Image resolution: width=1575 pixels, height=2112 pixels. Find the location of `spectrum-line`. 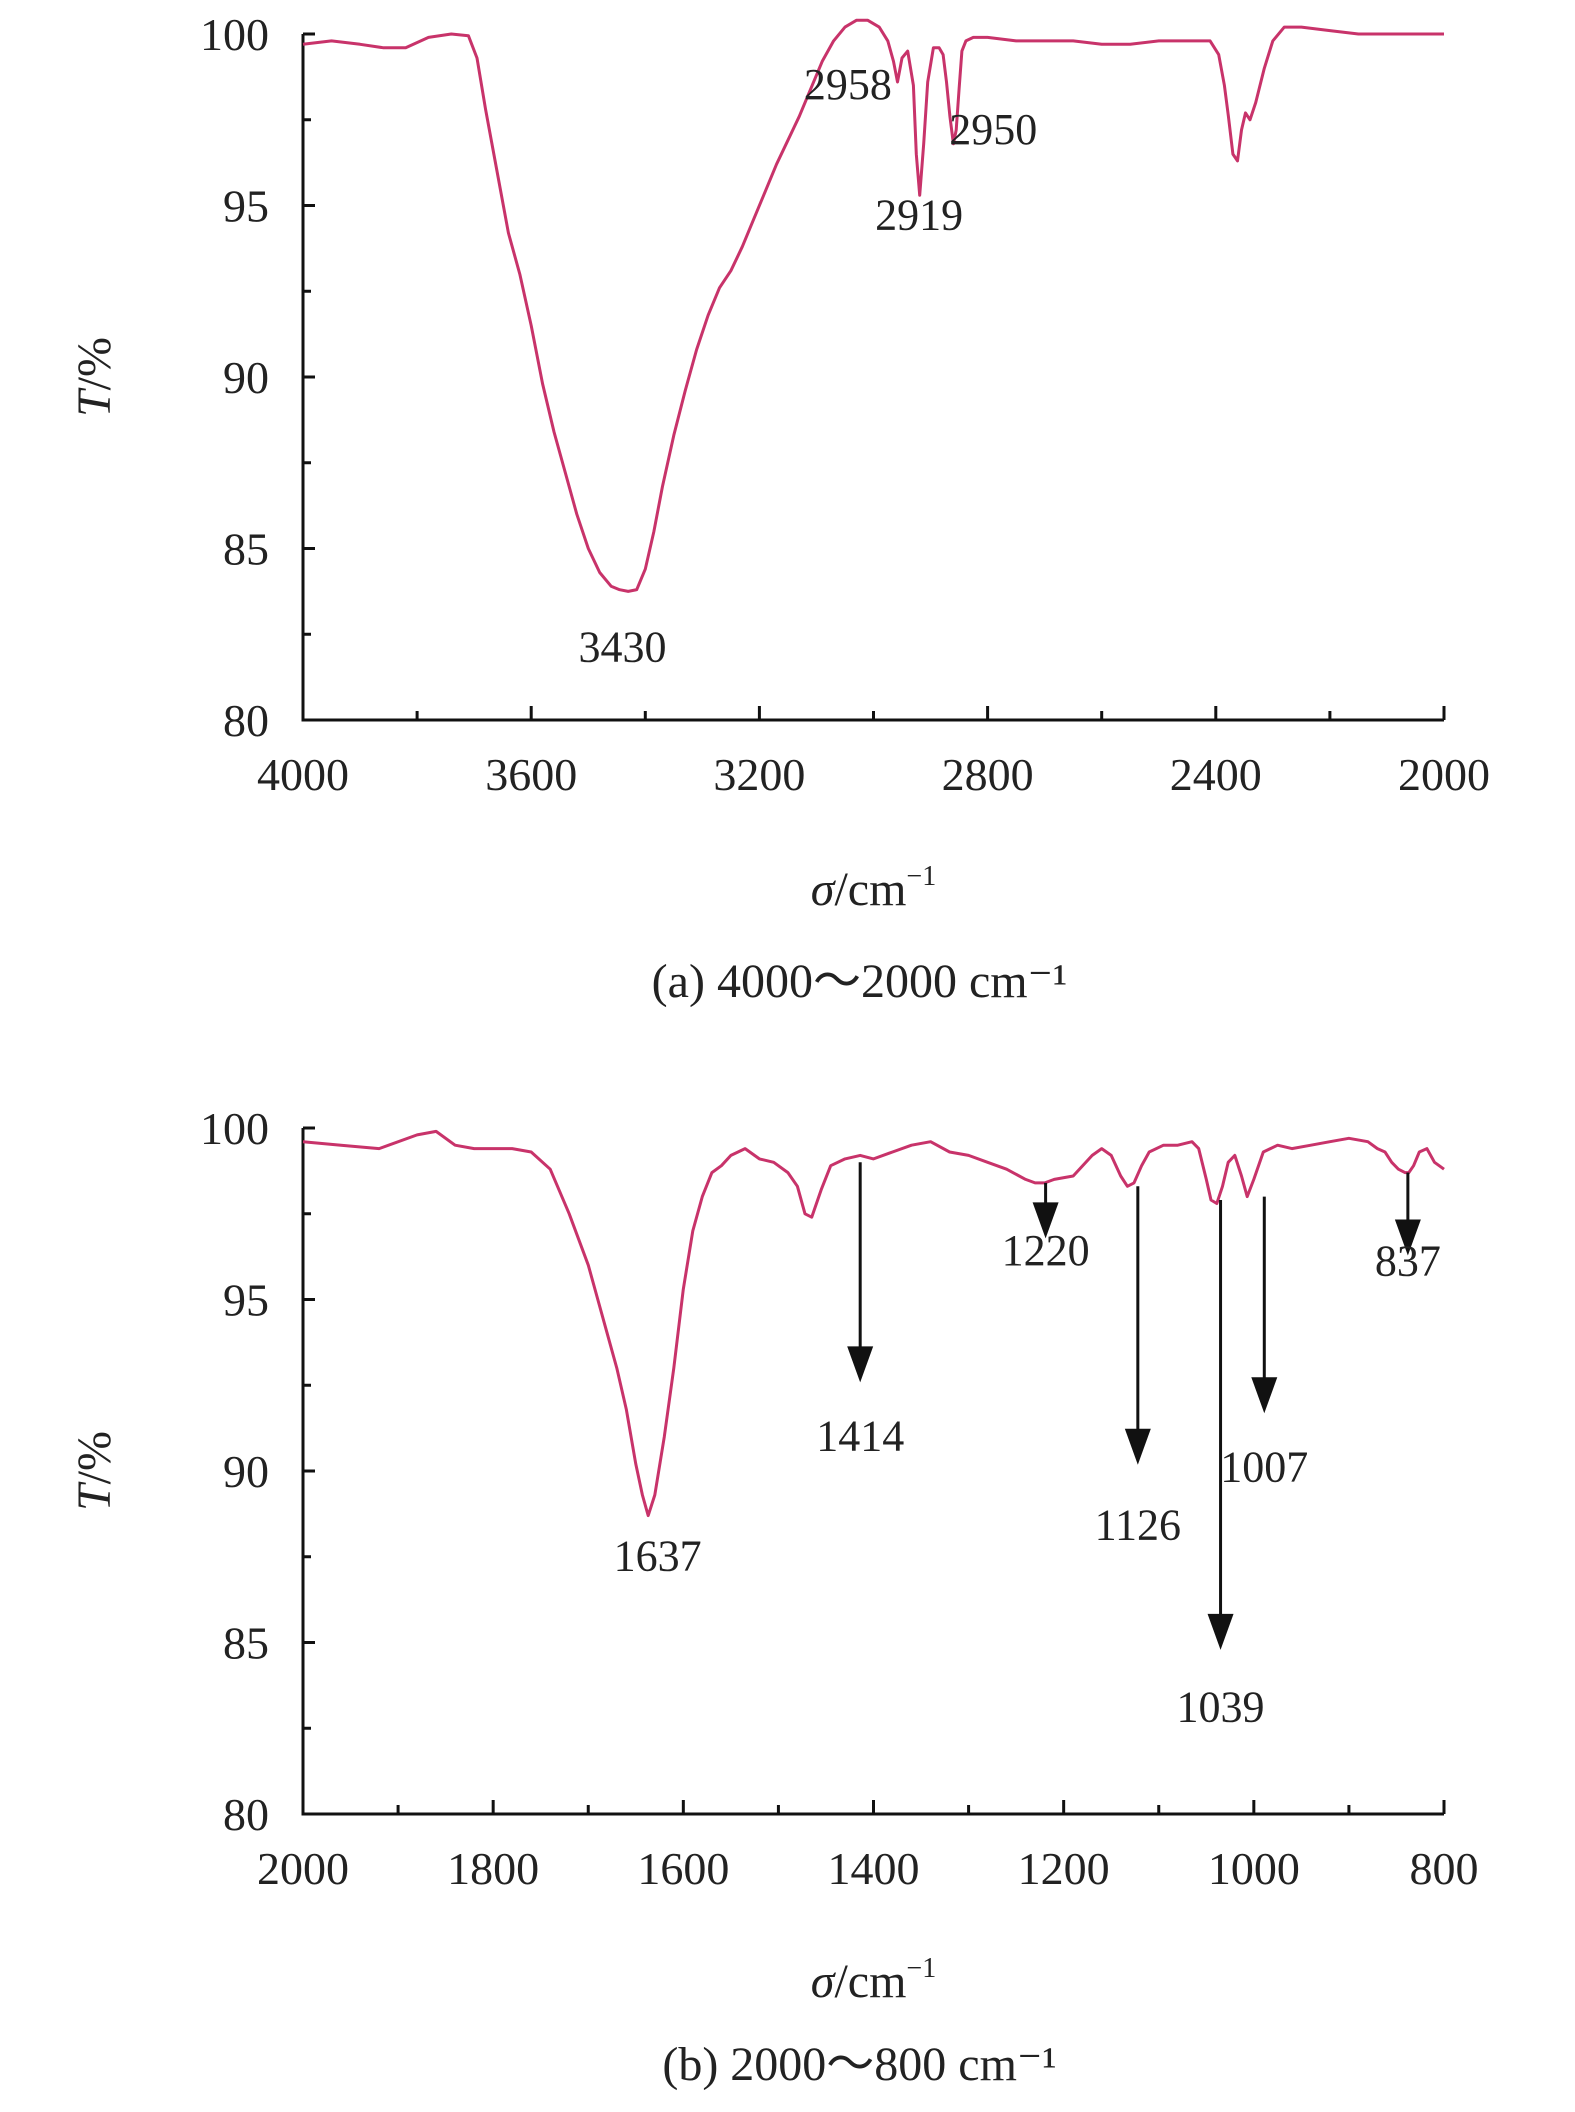

spectrum-line is located at coordinates (873, 1323).